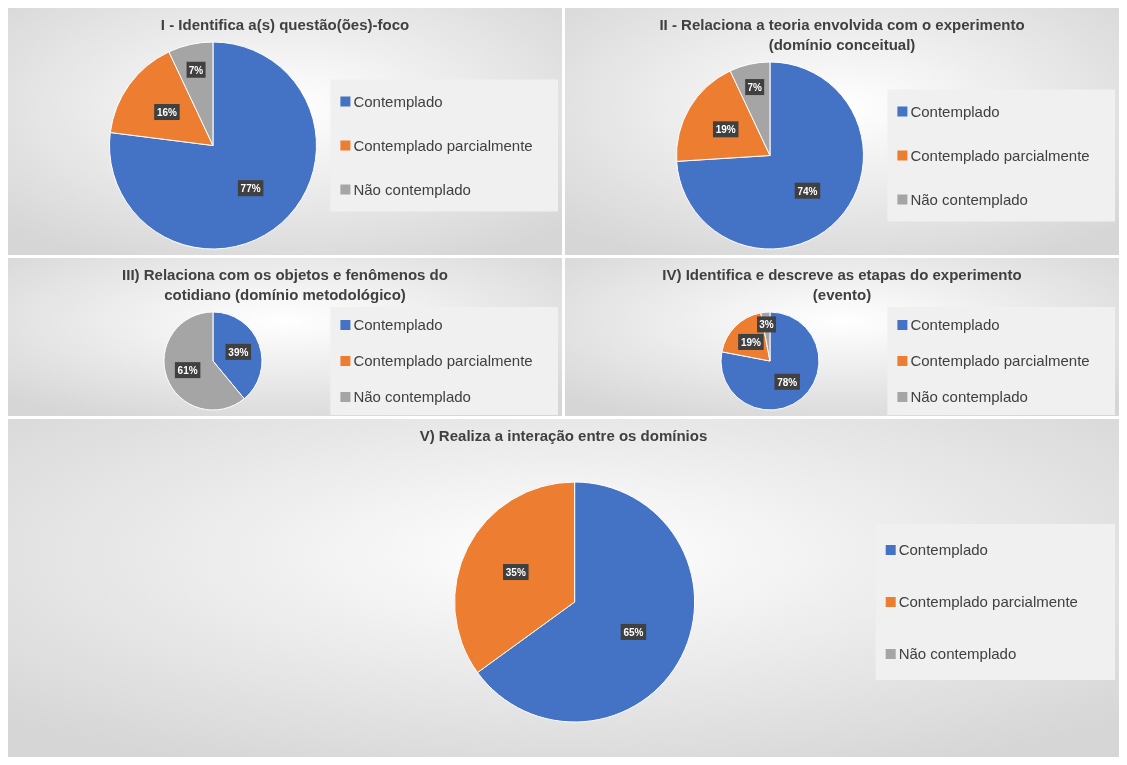  What do you see at coordinates (766, 325) in the screenshot?
I see `data-label: 3%` at bounding box center [766, 325].